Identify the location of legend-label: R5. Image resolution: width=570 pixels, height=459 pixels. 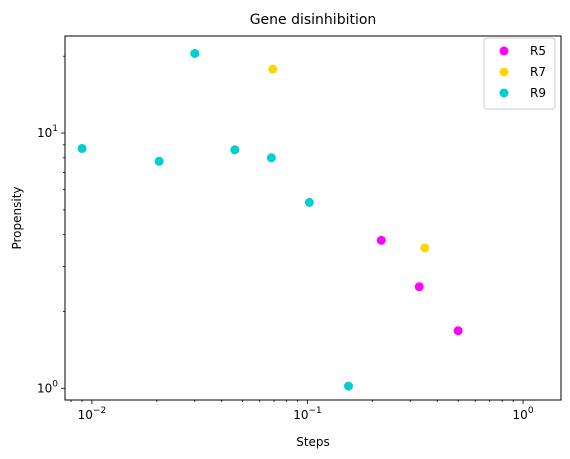
(538, 51).